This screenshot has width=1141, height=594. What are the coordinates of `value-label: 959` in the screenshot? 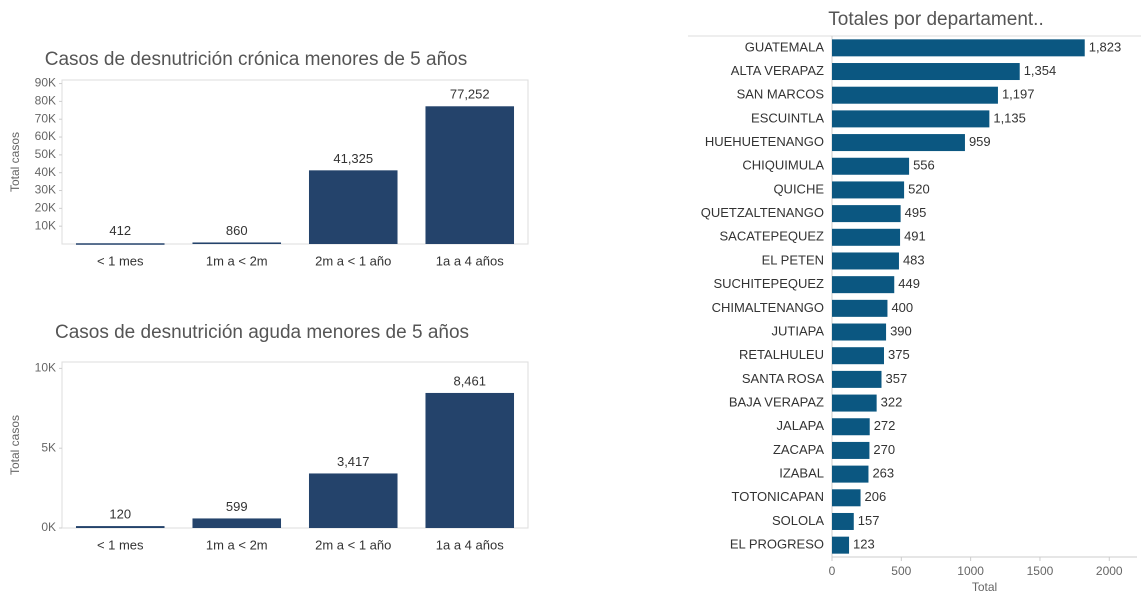 It's located at (980, 141).